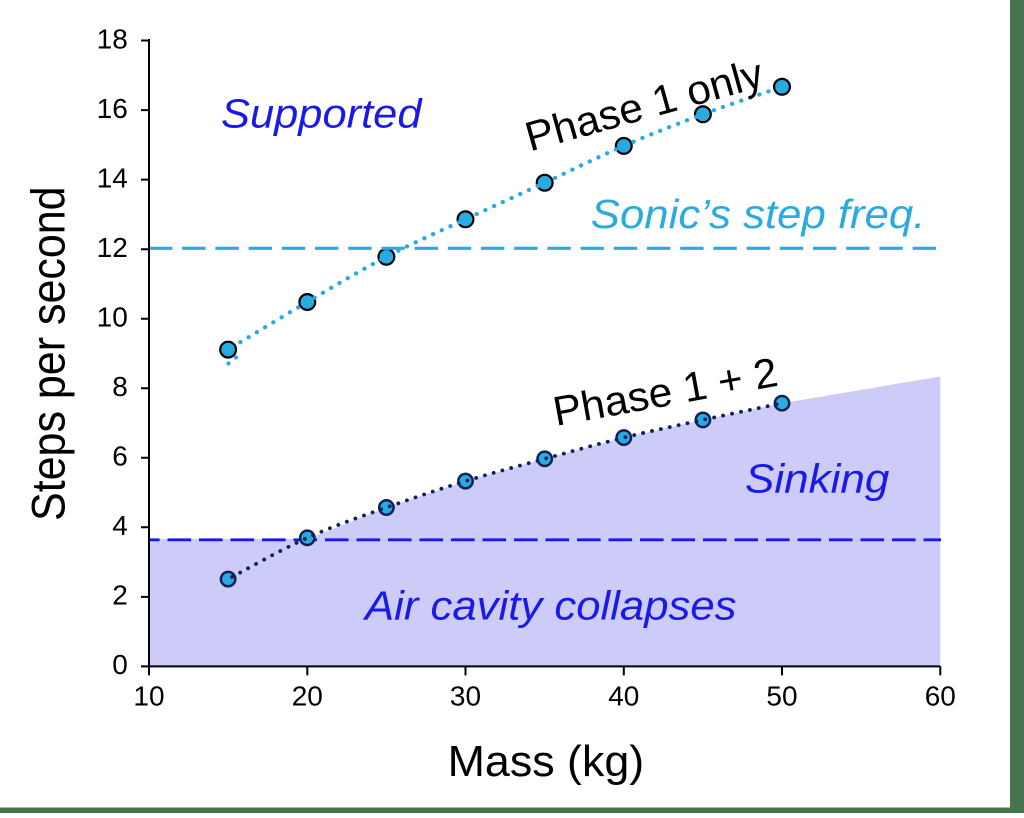 The height and width of the screenshot is (818, 1024). I want to click on svg-text: 0, so click(120, 664).